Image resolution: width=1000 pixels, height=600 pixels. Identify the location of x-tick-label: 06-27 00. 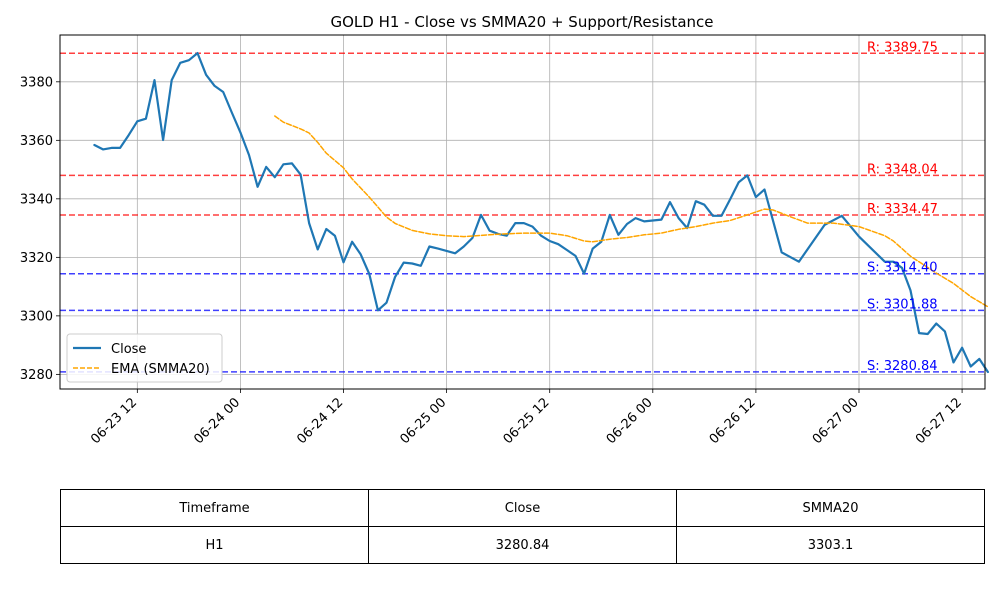
(836, 421).